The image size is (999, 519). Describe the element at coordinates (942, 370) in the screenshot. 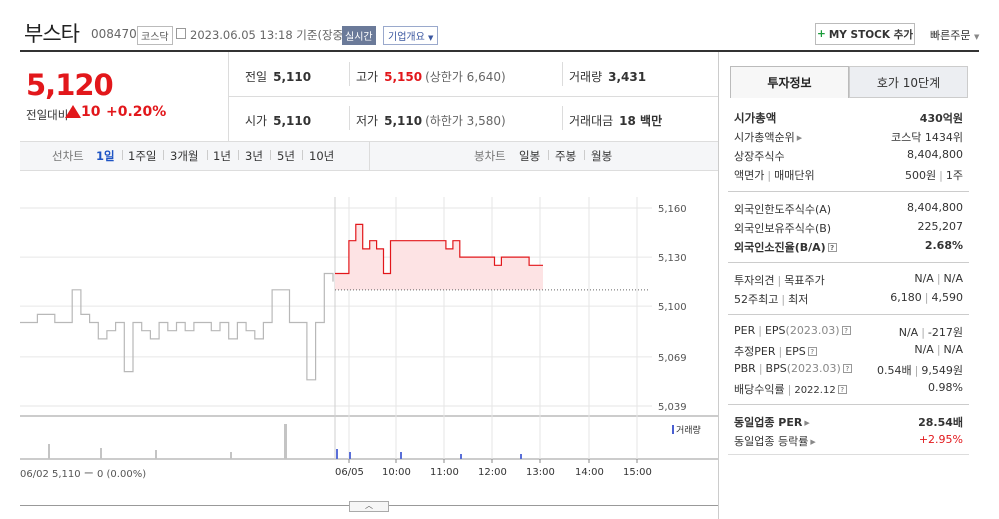

I see `pbr-value-2: 9,549원` at that location.